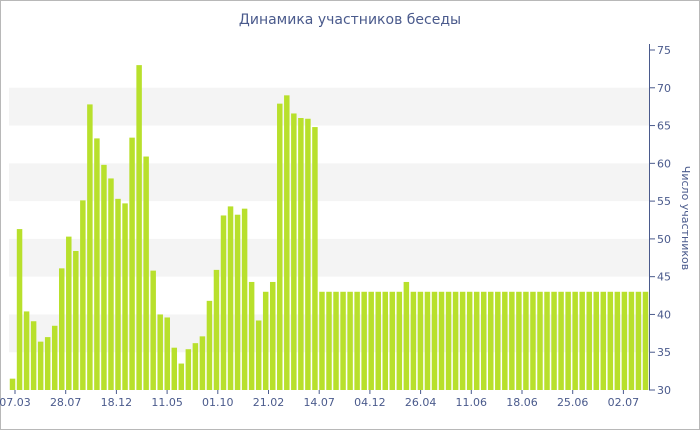 This screenshot has width=700, height=430. What do you see at coordinates (522, 402) in the screenshot?
I see `x-tick-label: 18.06` at bounding box center [522, 402].